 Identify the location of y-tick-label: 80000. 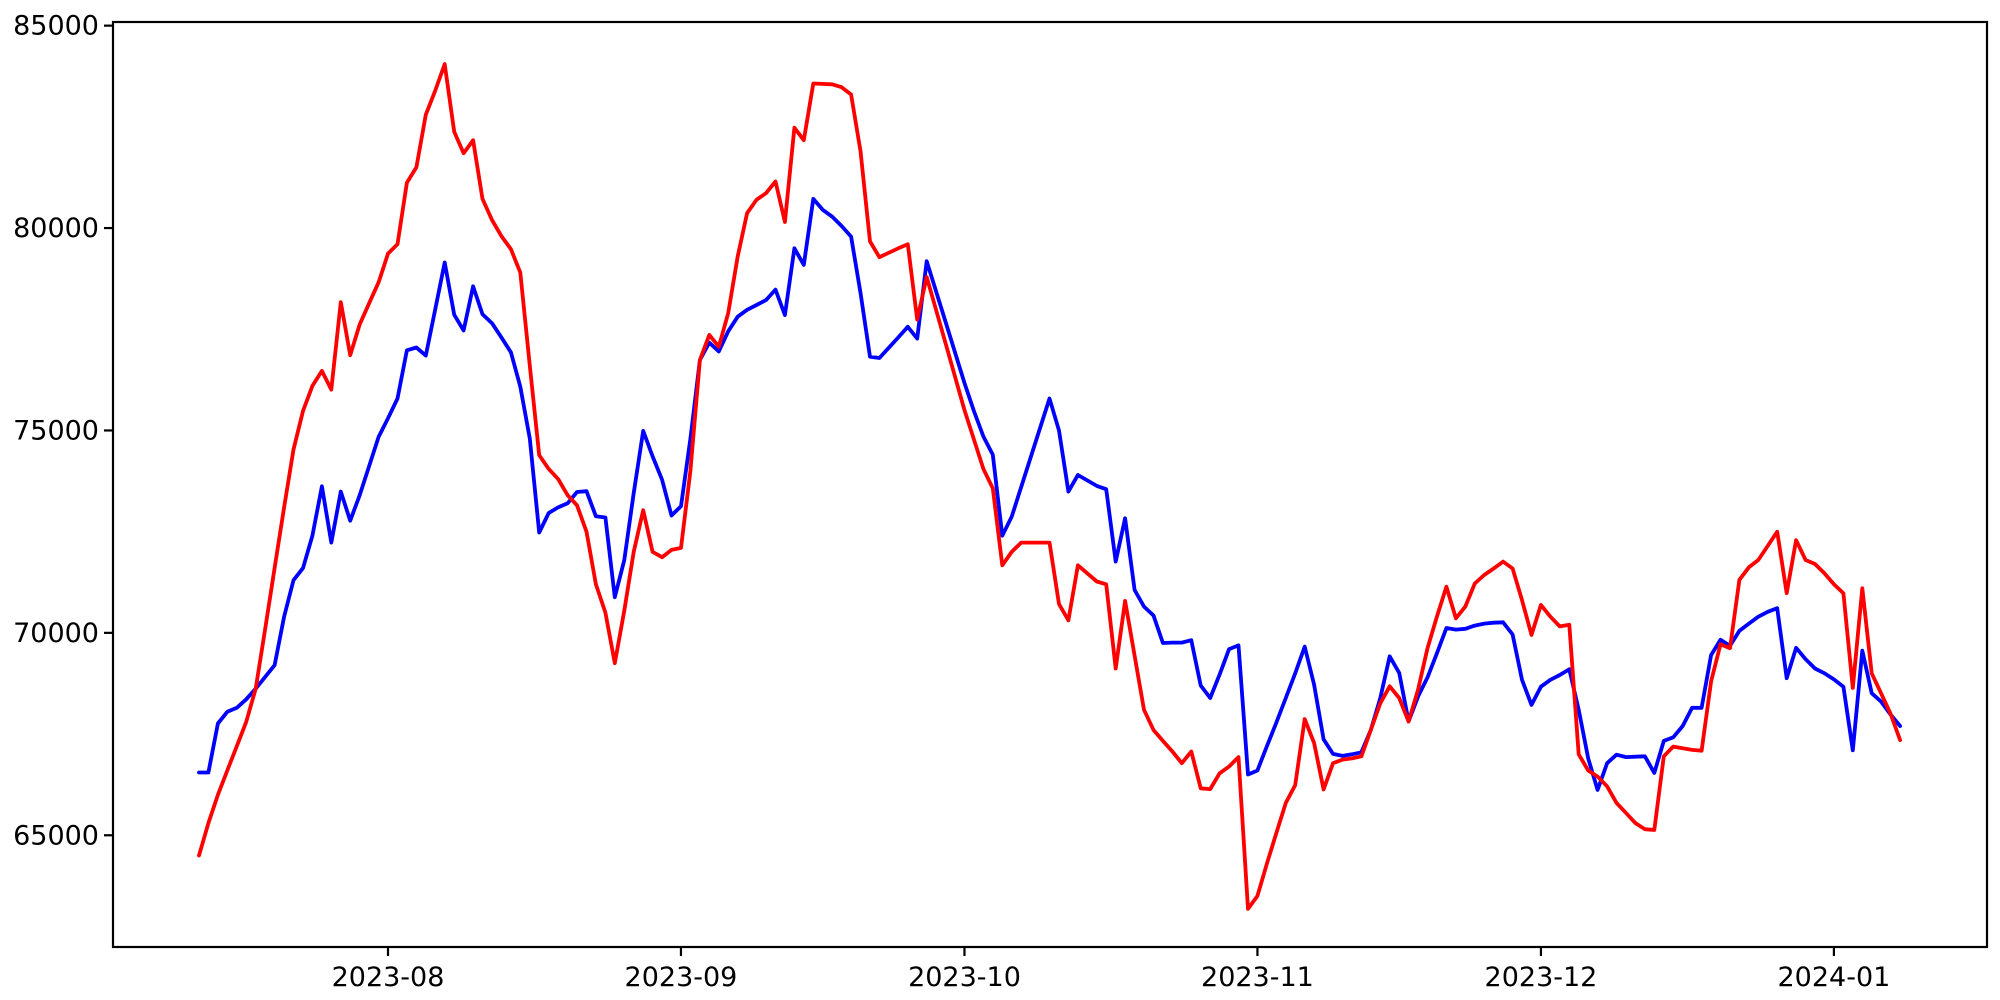
(56, 228).